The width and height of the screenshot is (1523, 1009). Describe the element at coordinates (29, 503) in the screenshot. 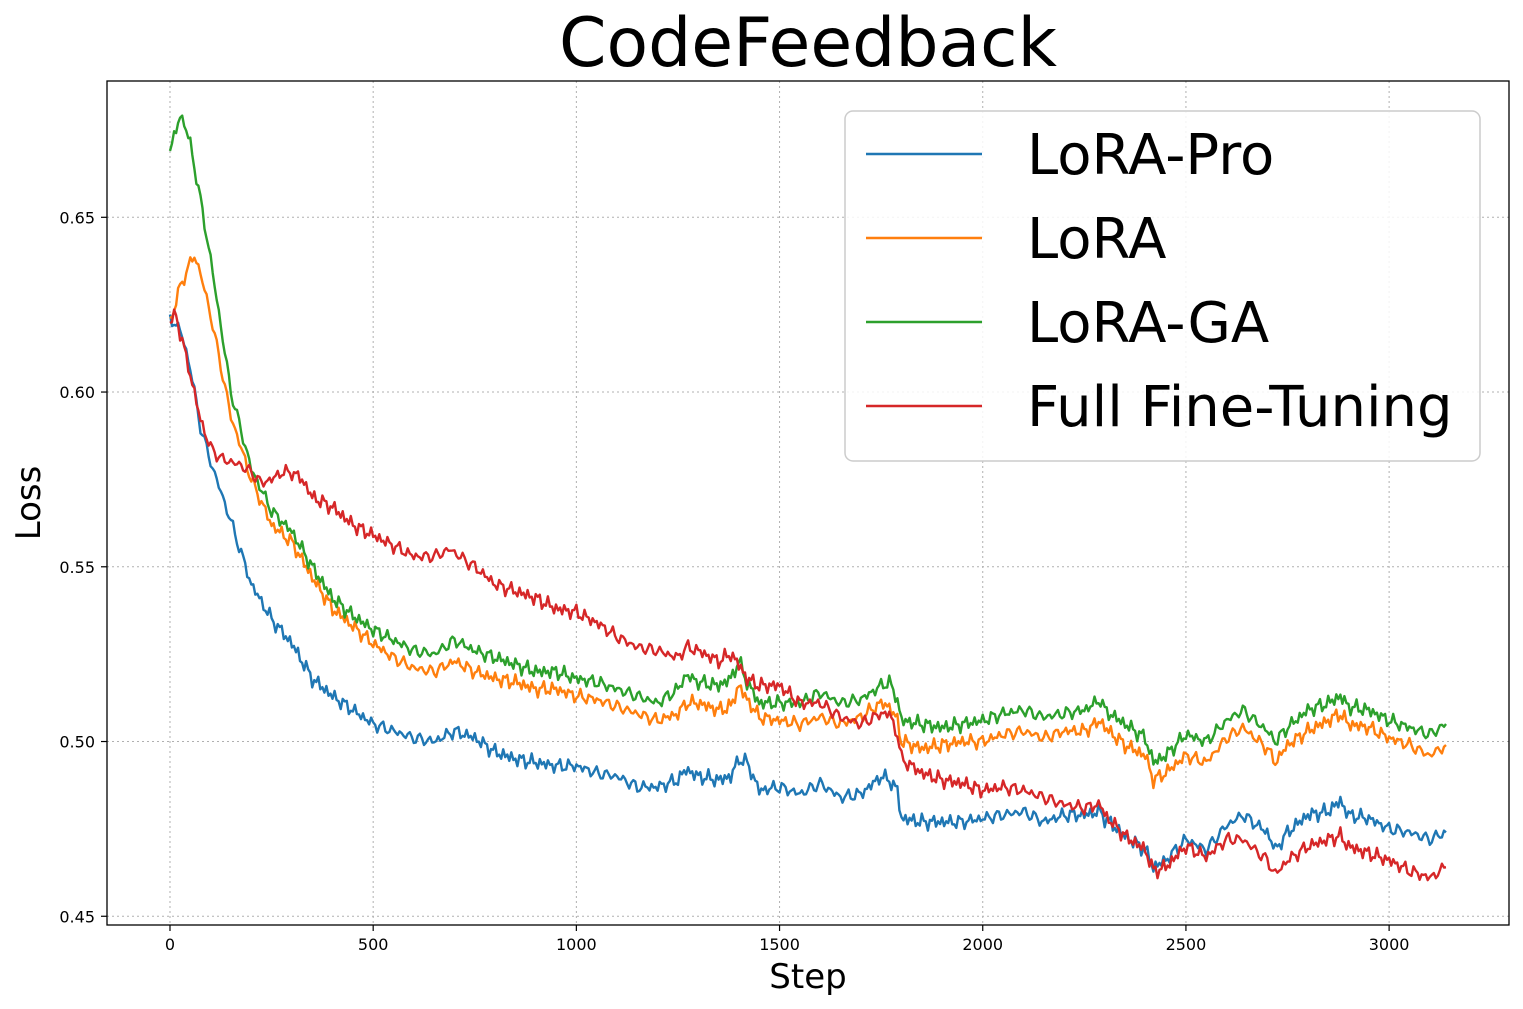

I see `y-axis-label: Loss` at that location.